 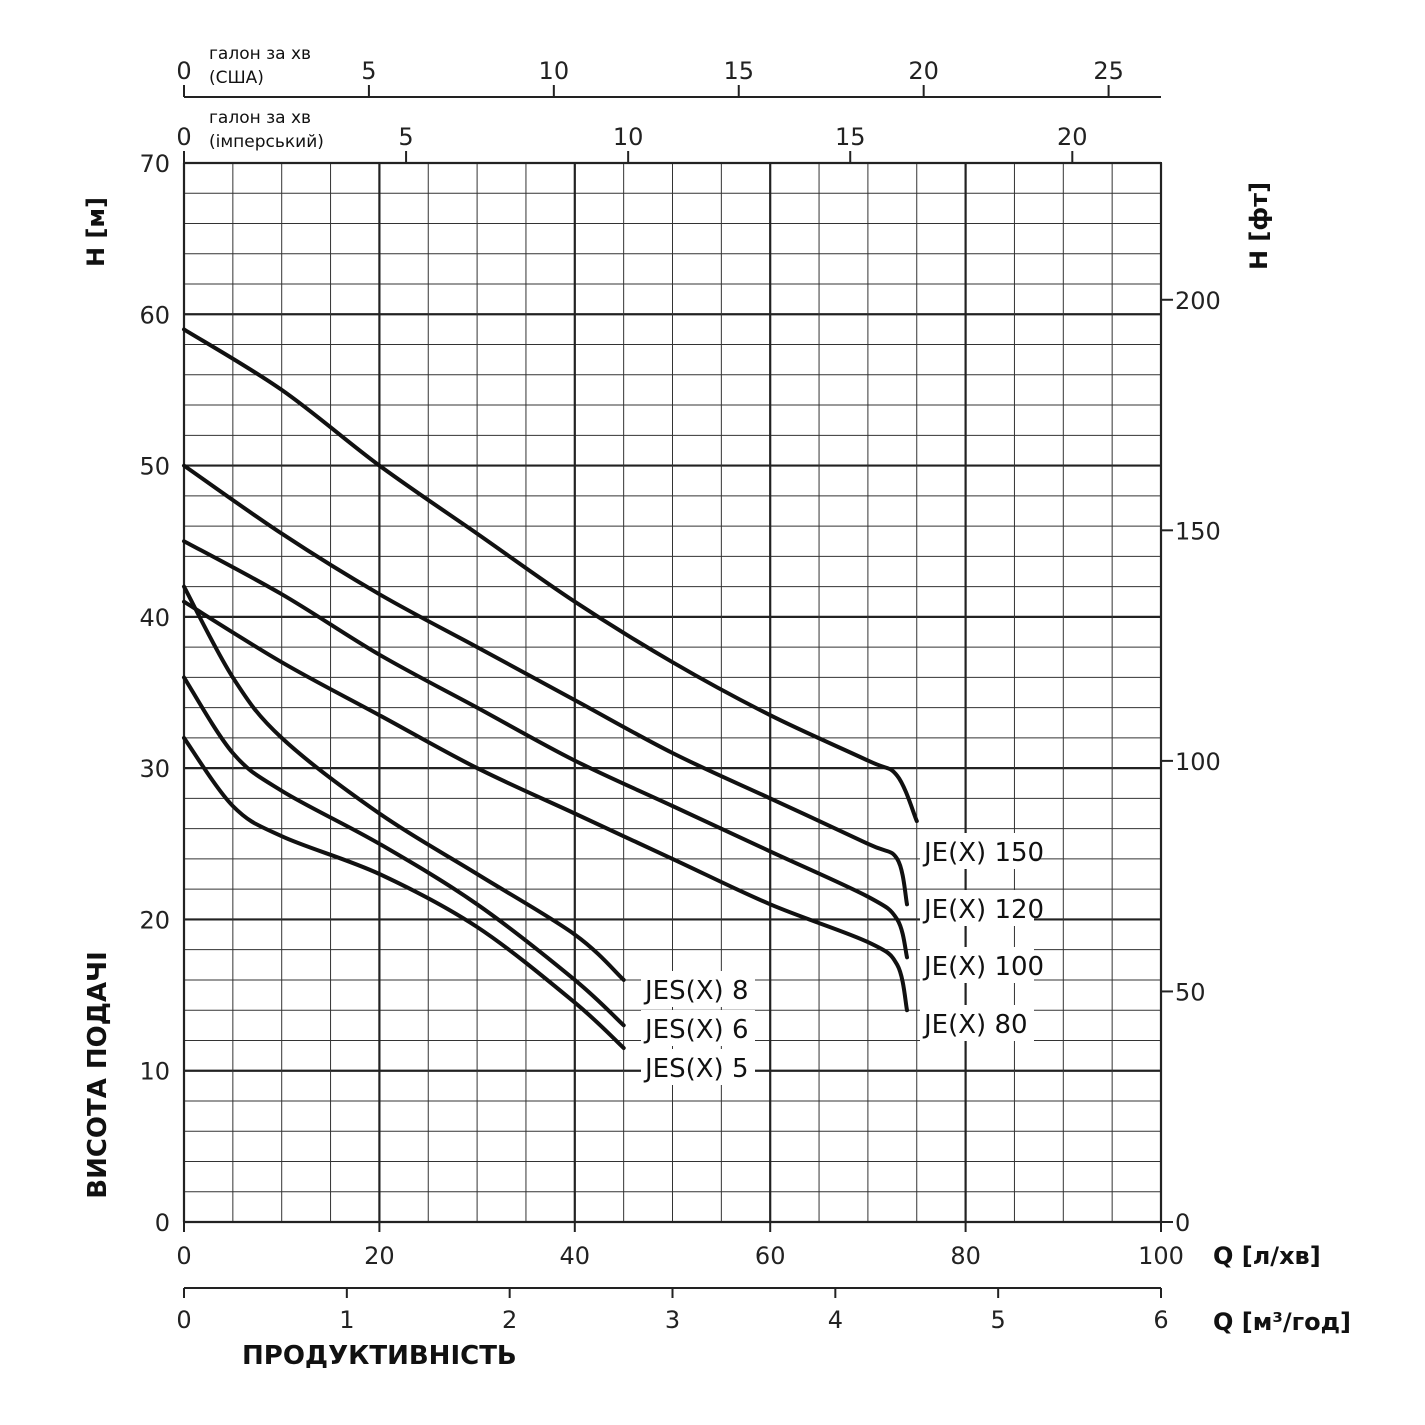 I want to click on y-tick-label-left: 70, so click(x=154, y=164).